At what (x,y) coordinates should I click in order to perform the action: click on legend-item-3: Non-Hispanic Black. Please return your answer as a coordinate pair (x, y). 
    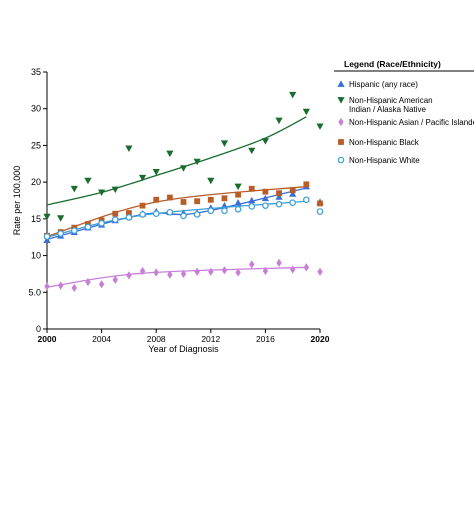
    Looking at the image, I should click on (379, 142).